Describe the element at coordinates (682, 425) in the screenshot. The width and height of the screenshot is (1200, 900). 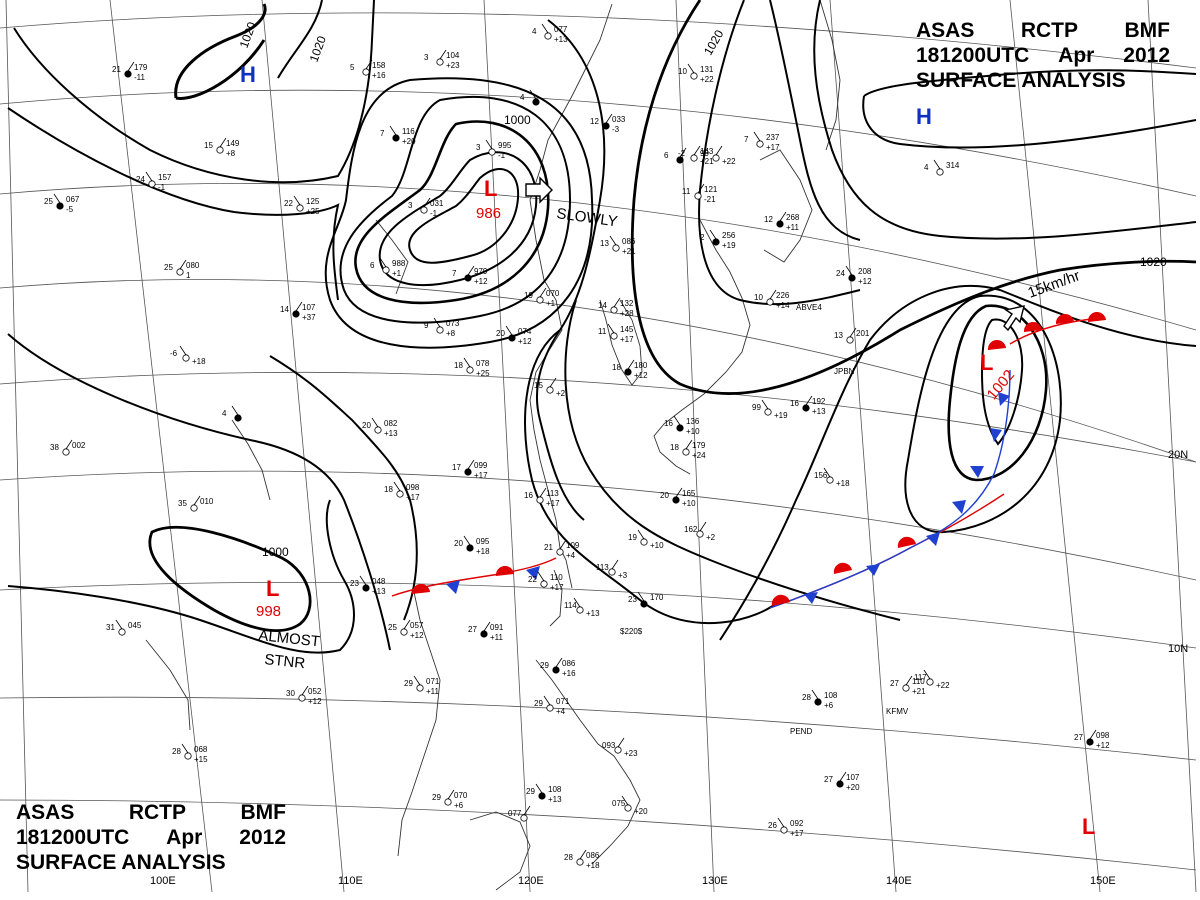
I see `station-plot: 16 136+10` at that location.